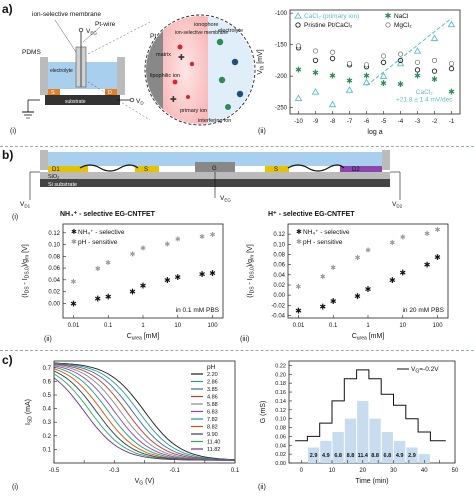 Image resolution: width=474 pixels, height=497 pixels. What do you see at coordinates (132, 100) in the screenshot?
I see `vd-terminal` at bounding box center [132, 100].